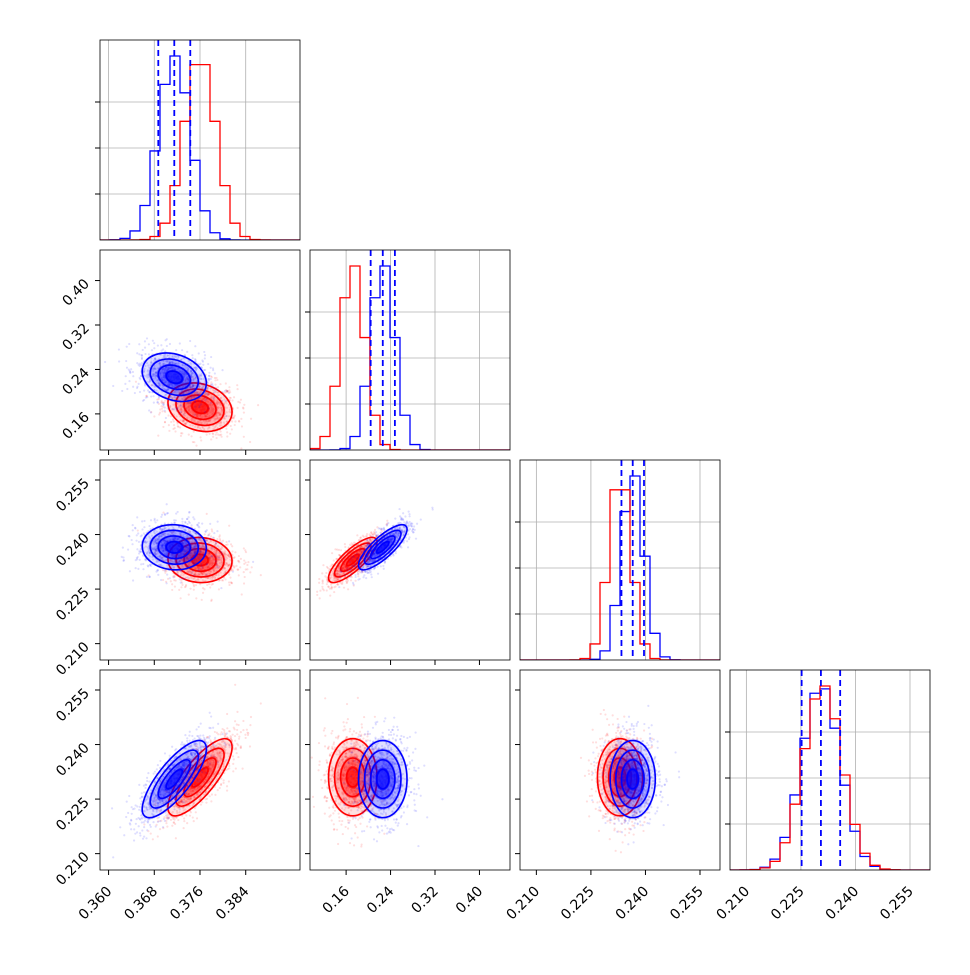  Describe the element at coordinates (375, 553) in the screenshot. I see `panel-content` at that location.